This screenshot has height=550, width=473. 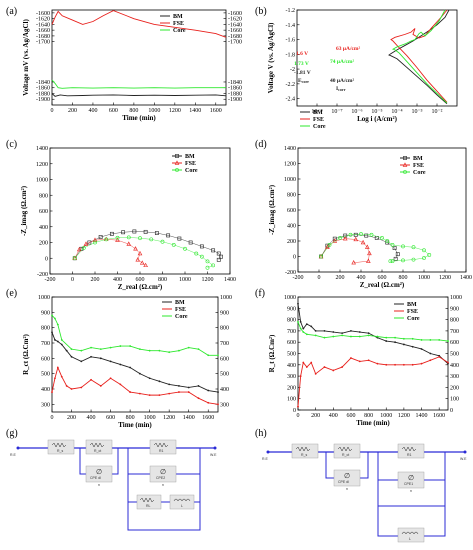 What do you see at coordinates (410, 533) in the screenshot?
I see `inductor-h-icon` at bounding box center [410, 533].